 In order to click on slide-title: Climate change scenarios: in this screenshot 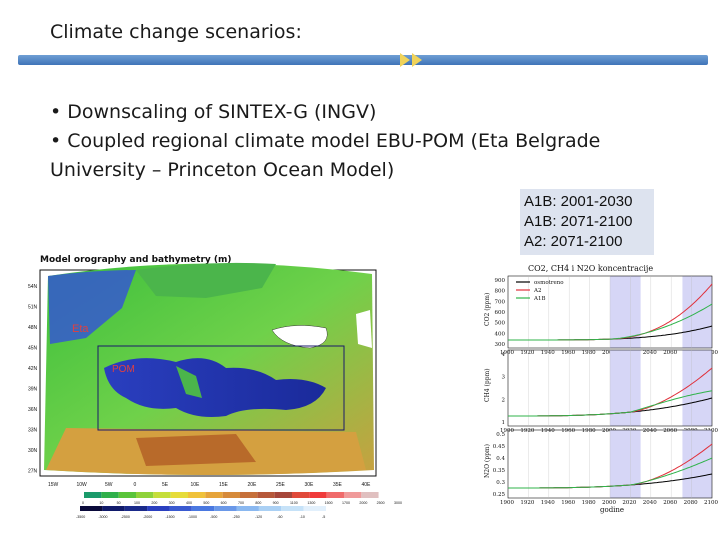, I will do `click(176, 32)`.